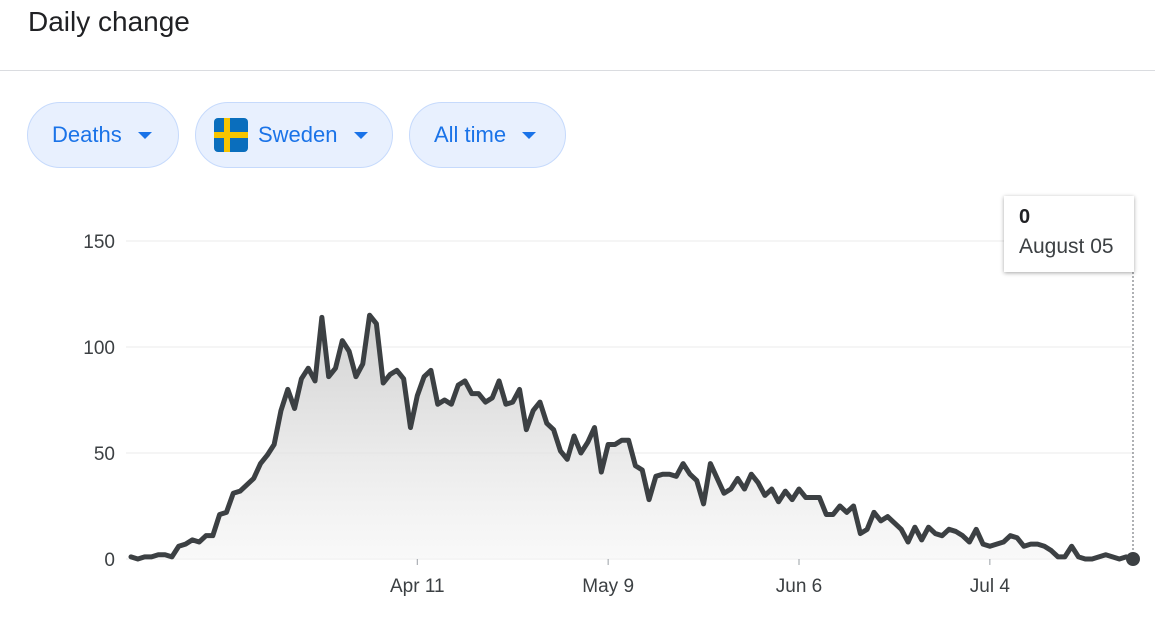  I want to click on tooltip-date: August 05, so click(1066, 246).